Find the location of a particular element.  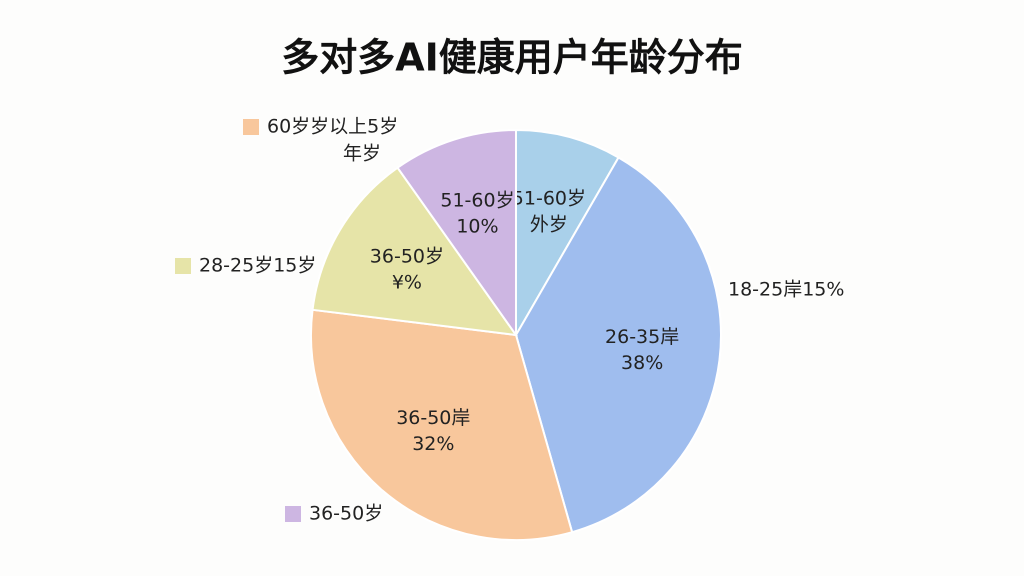

annotation: 18-25岸15% is located at coordinates (786, 290).